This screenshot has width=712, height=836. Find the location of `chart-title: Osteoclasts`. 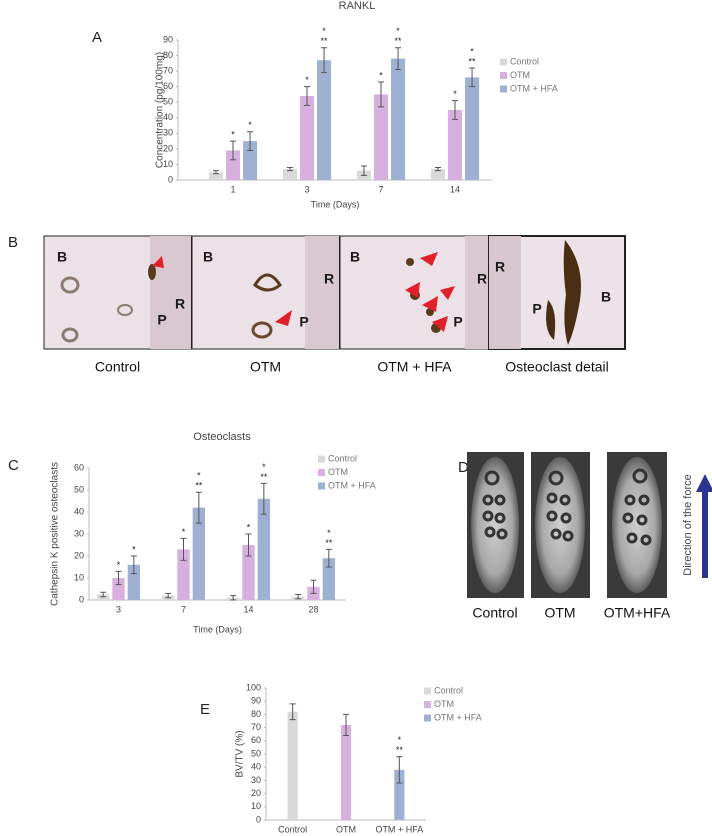

chart-title: Osteoclasts is located at coordinates (222, 437).